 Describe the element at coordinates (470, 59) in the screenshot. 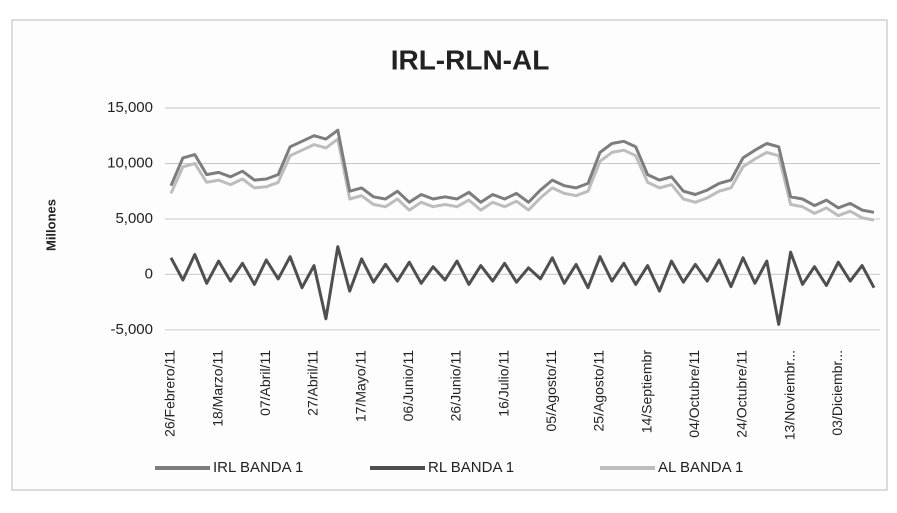

I see `chart-title: IRL-RLN-AL` at that location.